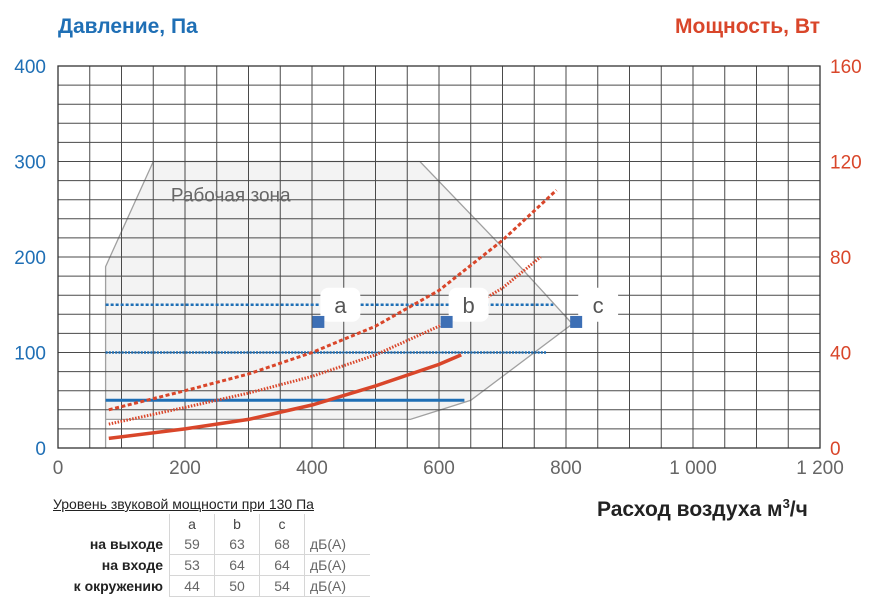 The width and height of the screenshot is (869, 613). Describe the element at coordinates (126, 544) in the screenshot. I see `row-label: на выходе` at that location.